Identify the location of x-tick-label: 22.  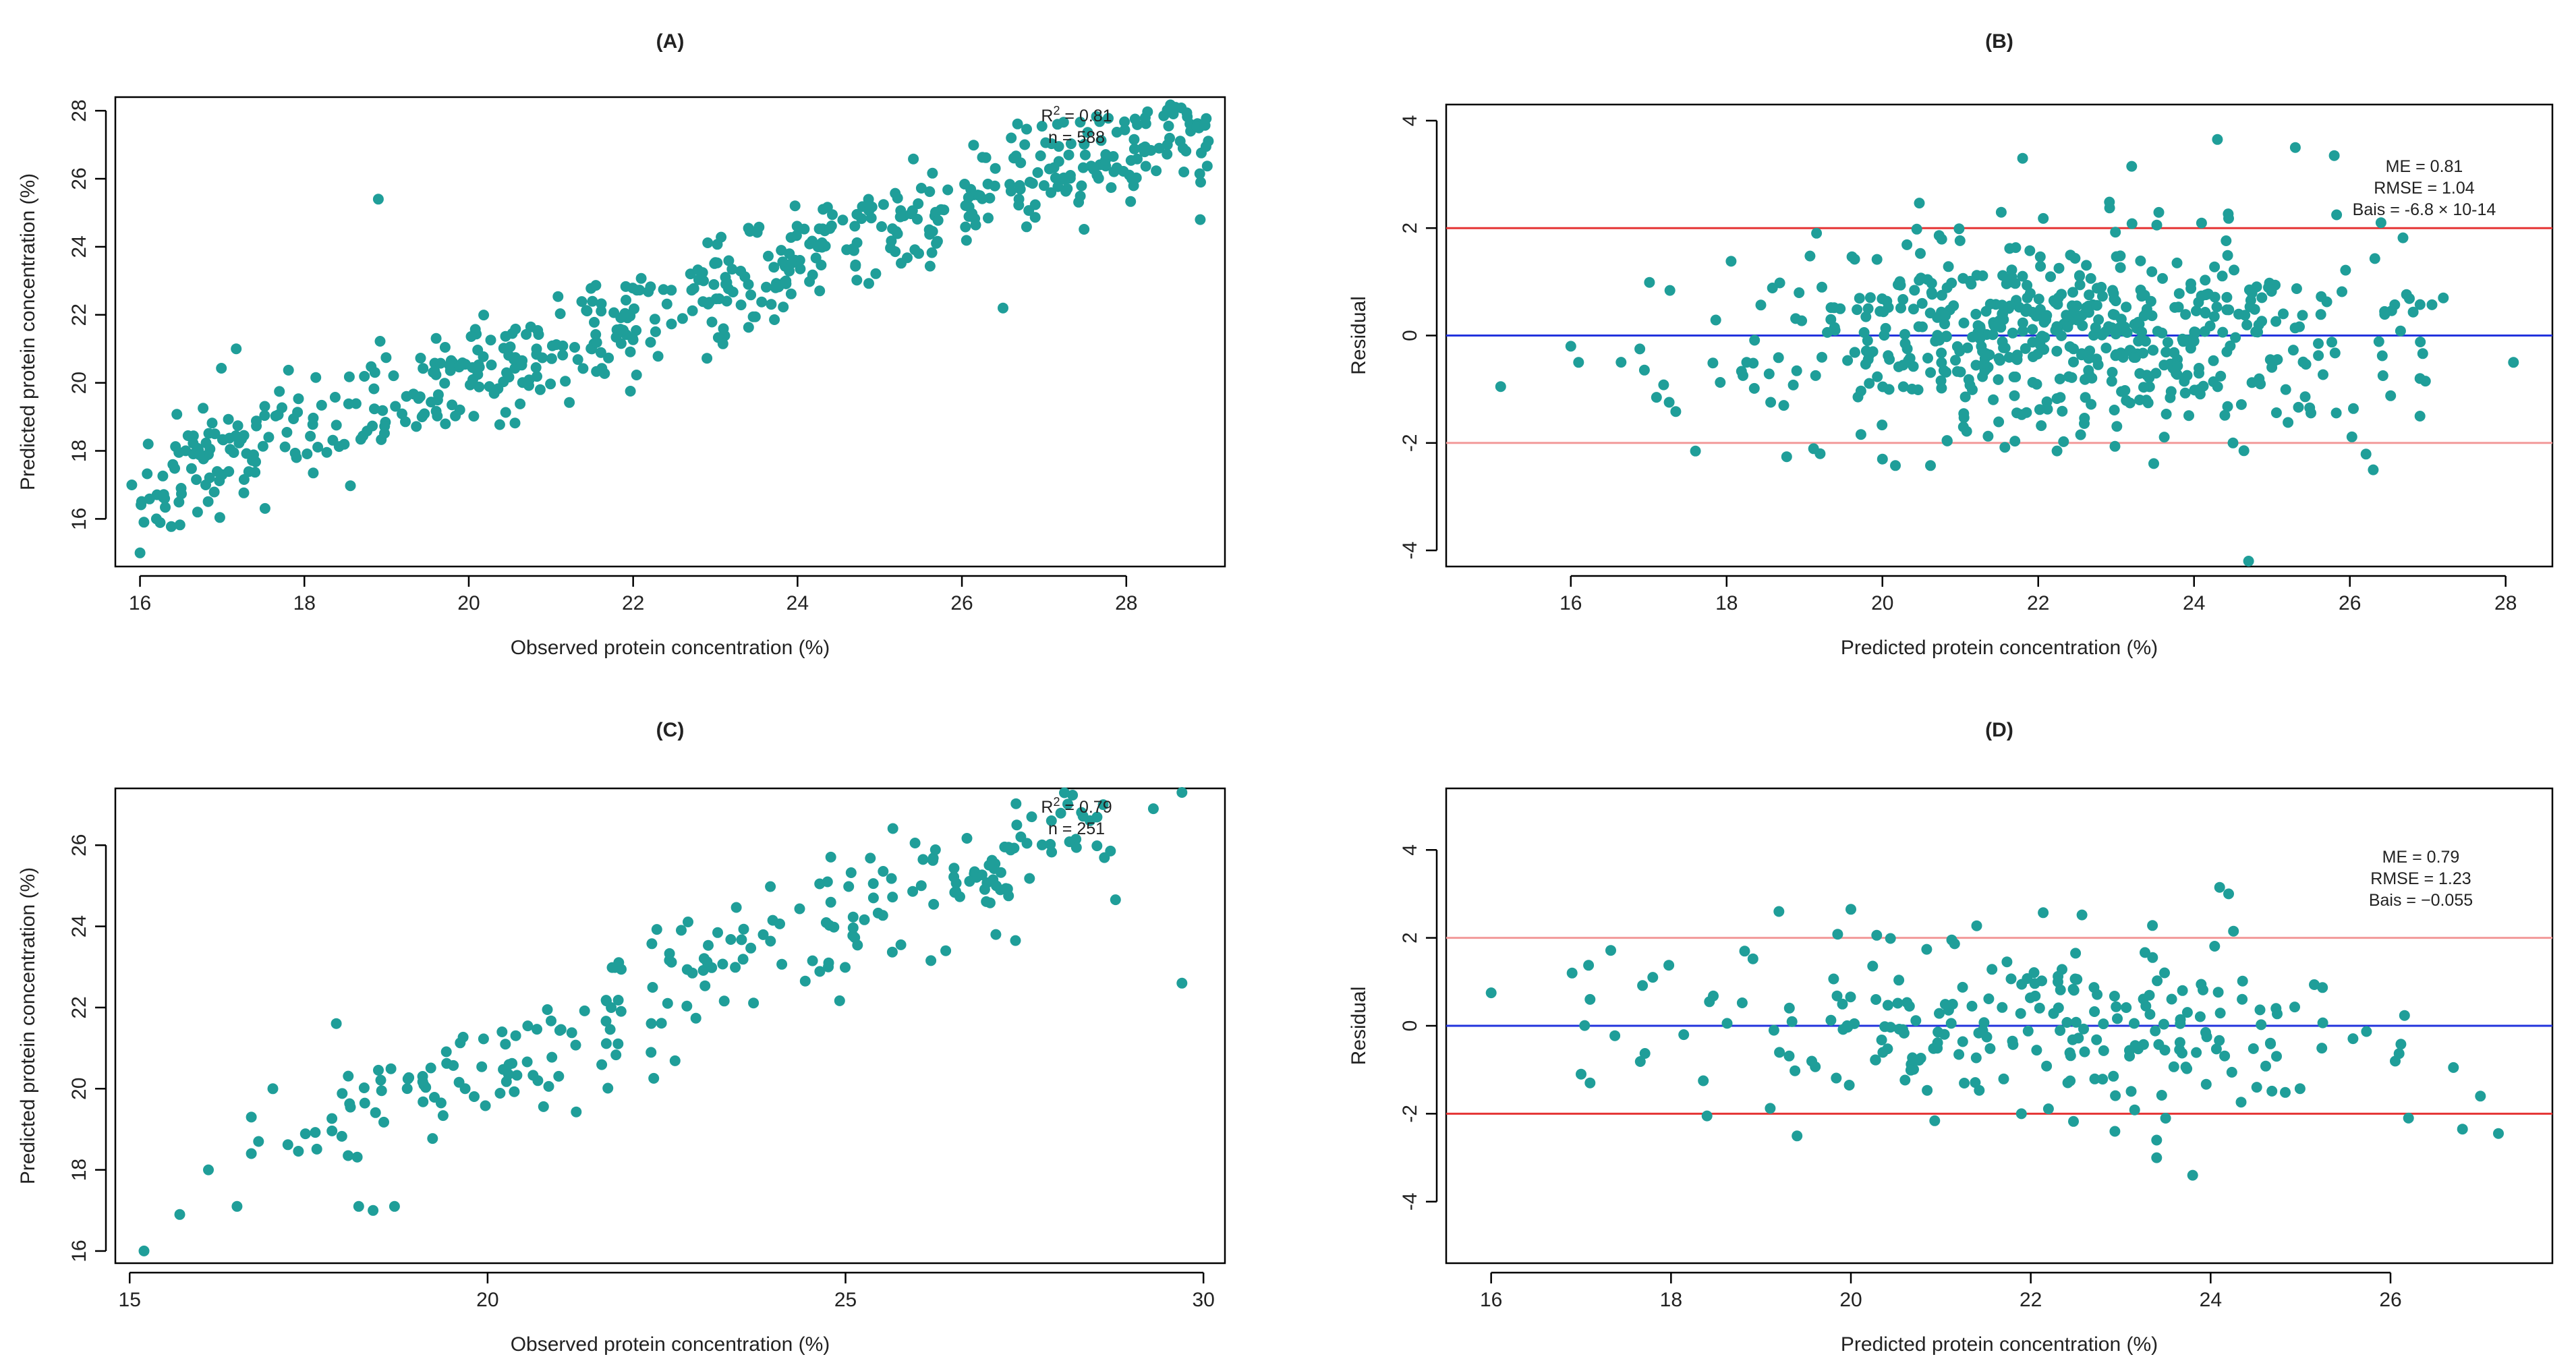
(633, 603).